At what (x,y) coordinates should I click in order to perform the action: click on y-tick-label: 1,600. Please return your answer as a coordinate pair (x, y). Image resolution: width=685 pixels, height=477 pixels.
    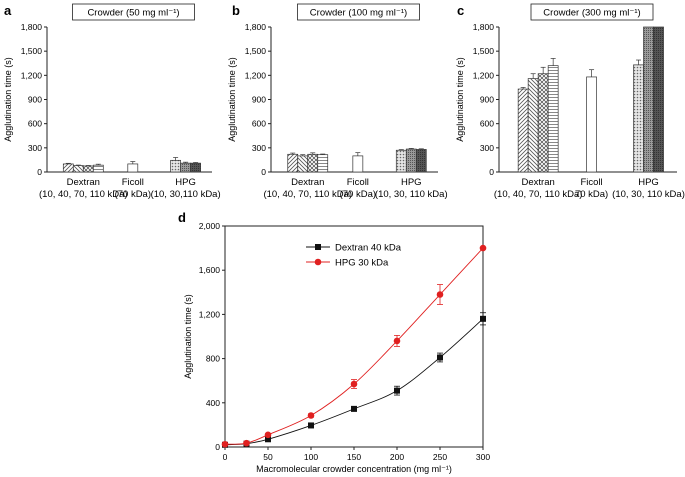
    Looking at the image, I should click on (210, 270).